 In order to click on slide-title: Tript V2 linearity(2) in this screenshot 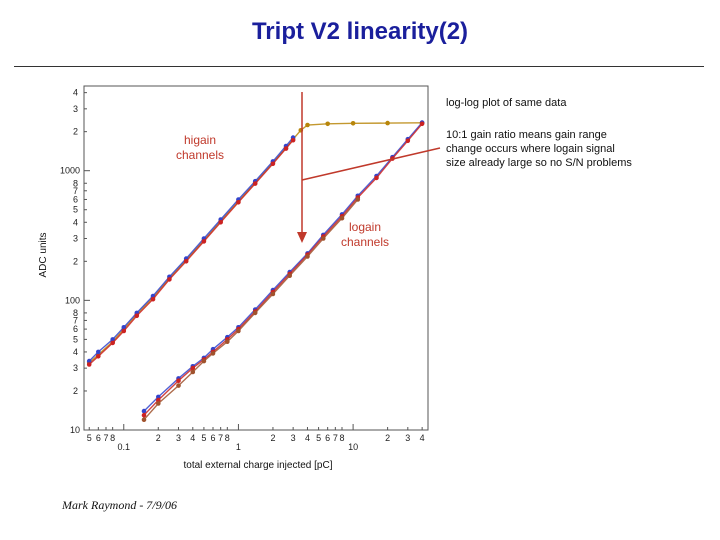, I will do `click(360, 31)`.